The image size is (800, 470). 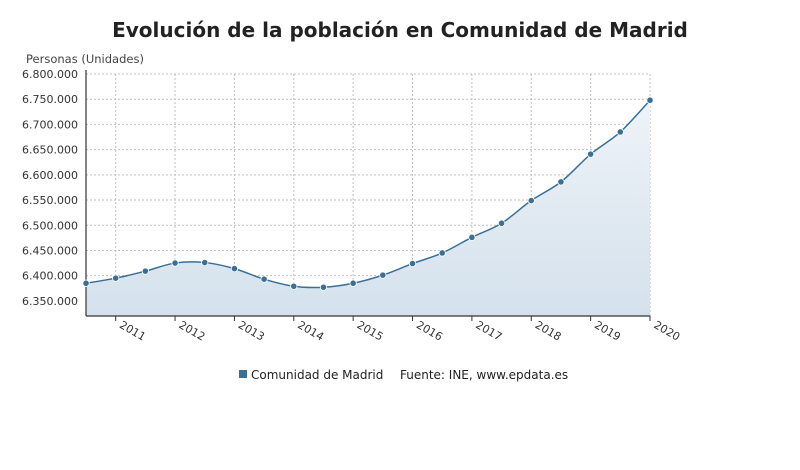 What do you see at coordinates (50, 200) in the screenshot?
I see `y-tick-label: 6.550.000` at bounding box center [50, 200].